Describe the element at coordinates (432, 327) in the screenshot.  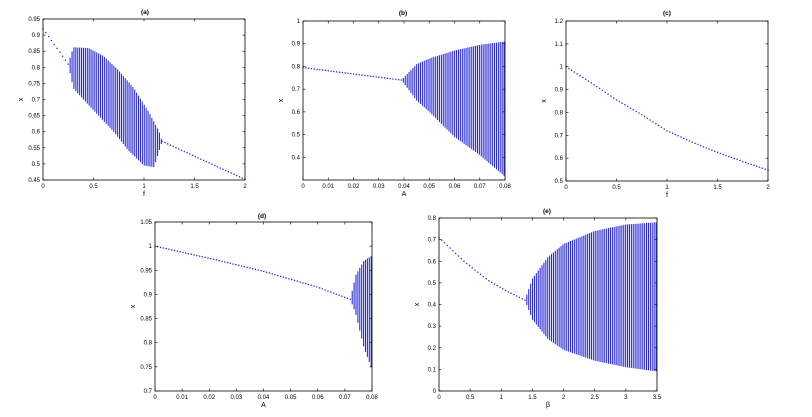
I see `y-tick-label: 0.3` at that location.